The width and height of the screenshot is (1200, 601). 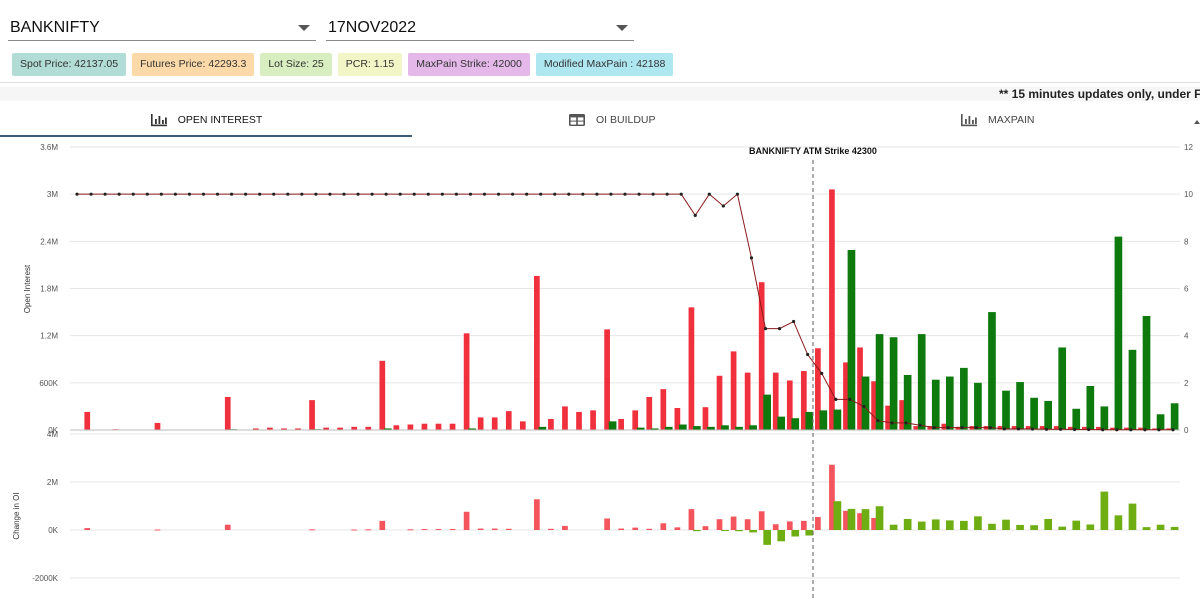 I want to click on change-y-axis-label: Change in OI, so click(x=16, y=515).